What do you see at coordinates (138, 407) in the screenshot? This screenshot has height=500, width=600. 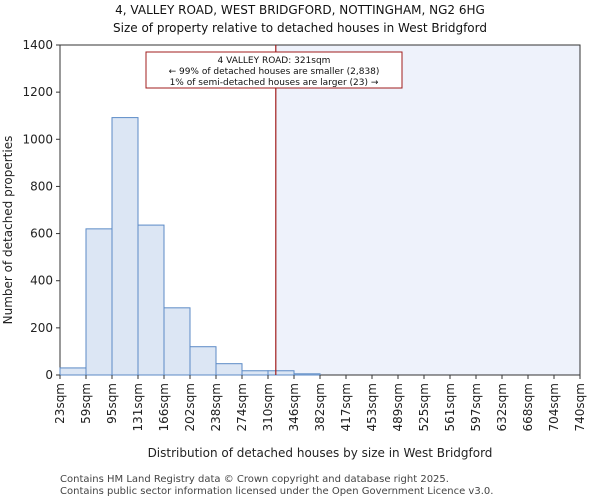 I see `x-tick-label-131sqm: 131sqm` at bounding box center [138, 407].